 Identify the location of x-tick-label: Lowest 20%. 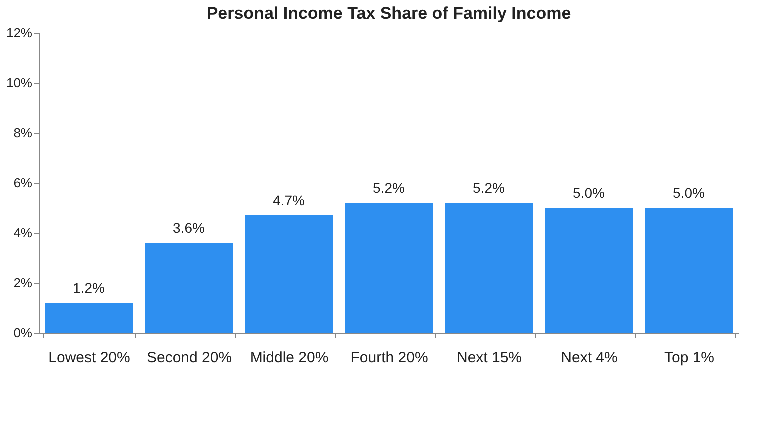
(89, 358).